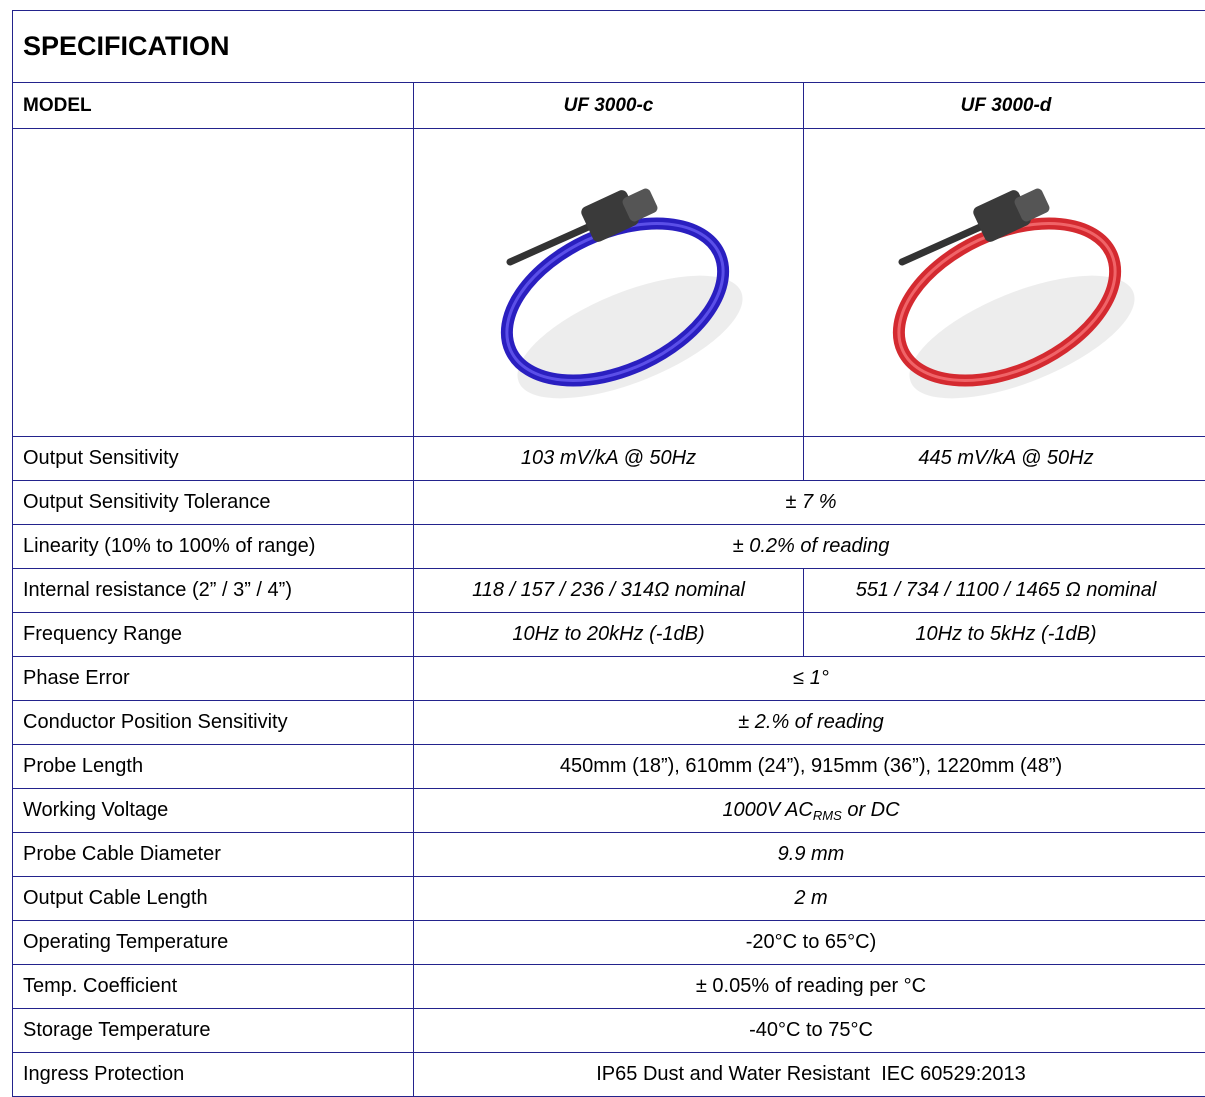 This screenshot has width=1205, height=1097. I want to click on value-cell: 1000V ACRMS or DC, so click(809, 811).